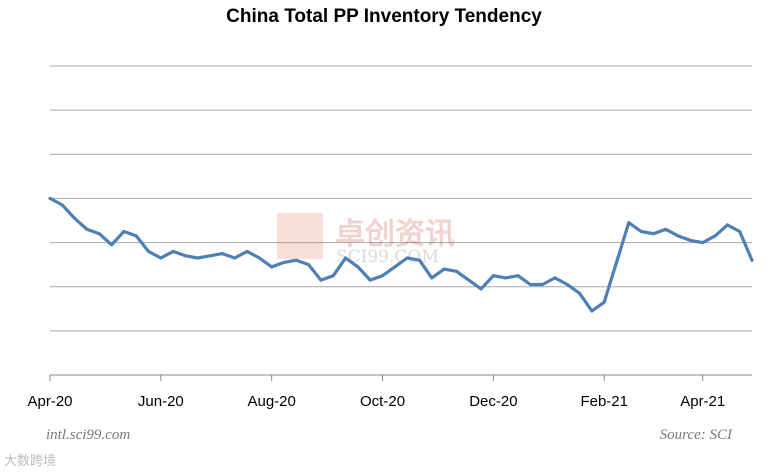 This screenshot has width=768, height=472. Describe the element at coordinates (49, 401) in the screenshot. I see `x-tick-label: Apr-20` at that location.